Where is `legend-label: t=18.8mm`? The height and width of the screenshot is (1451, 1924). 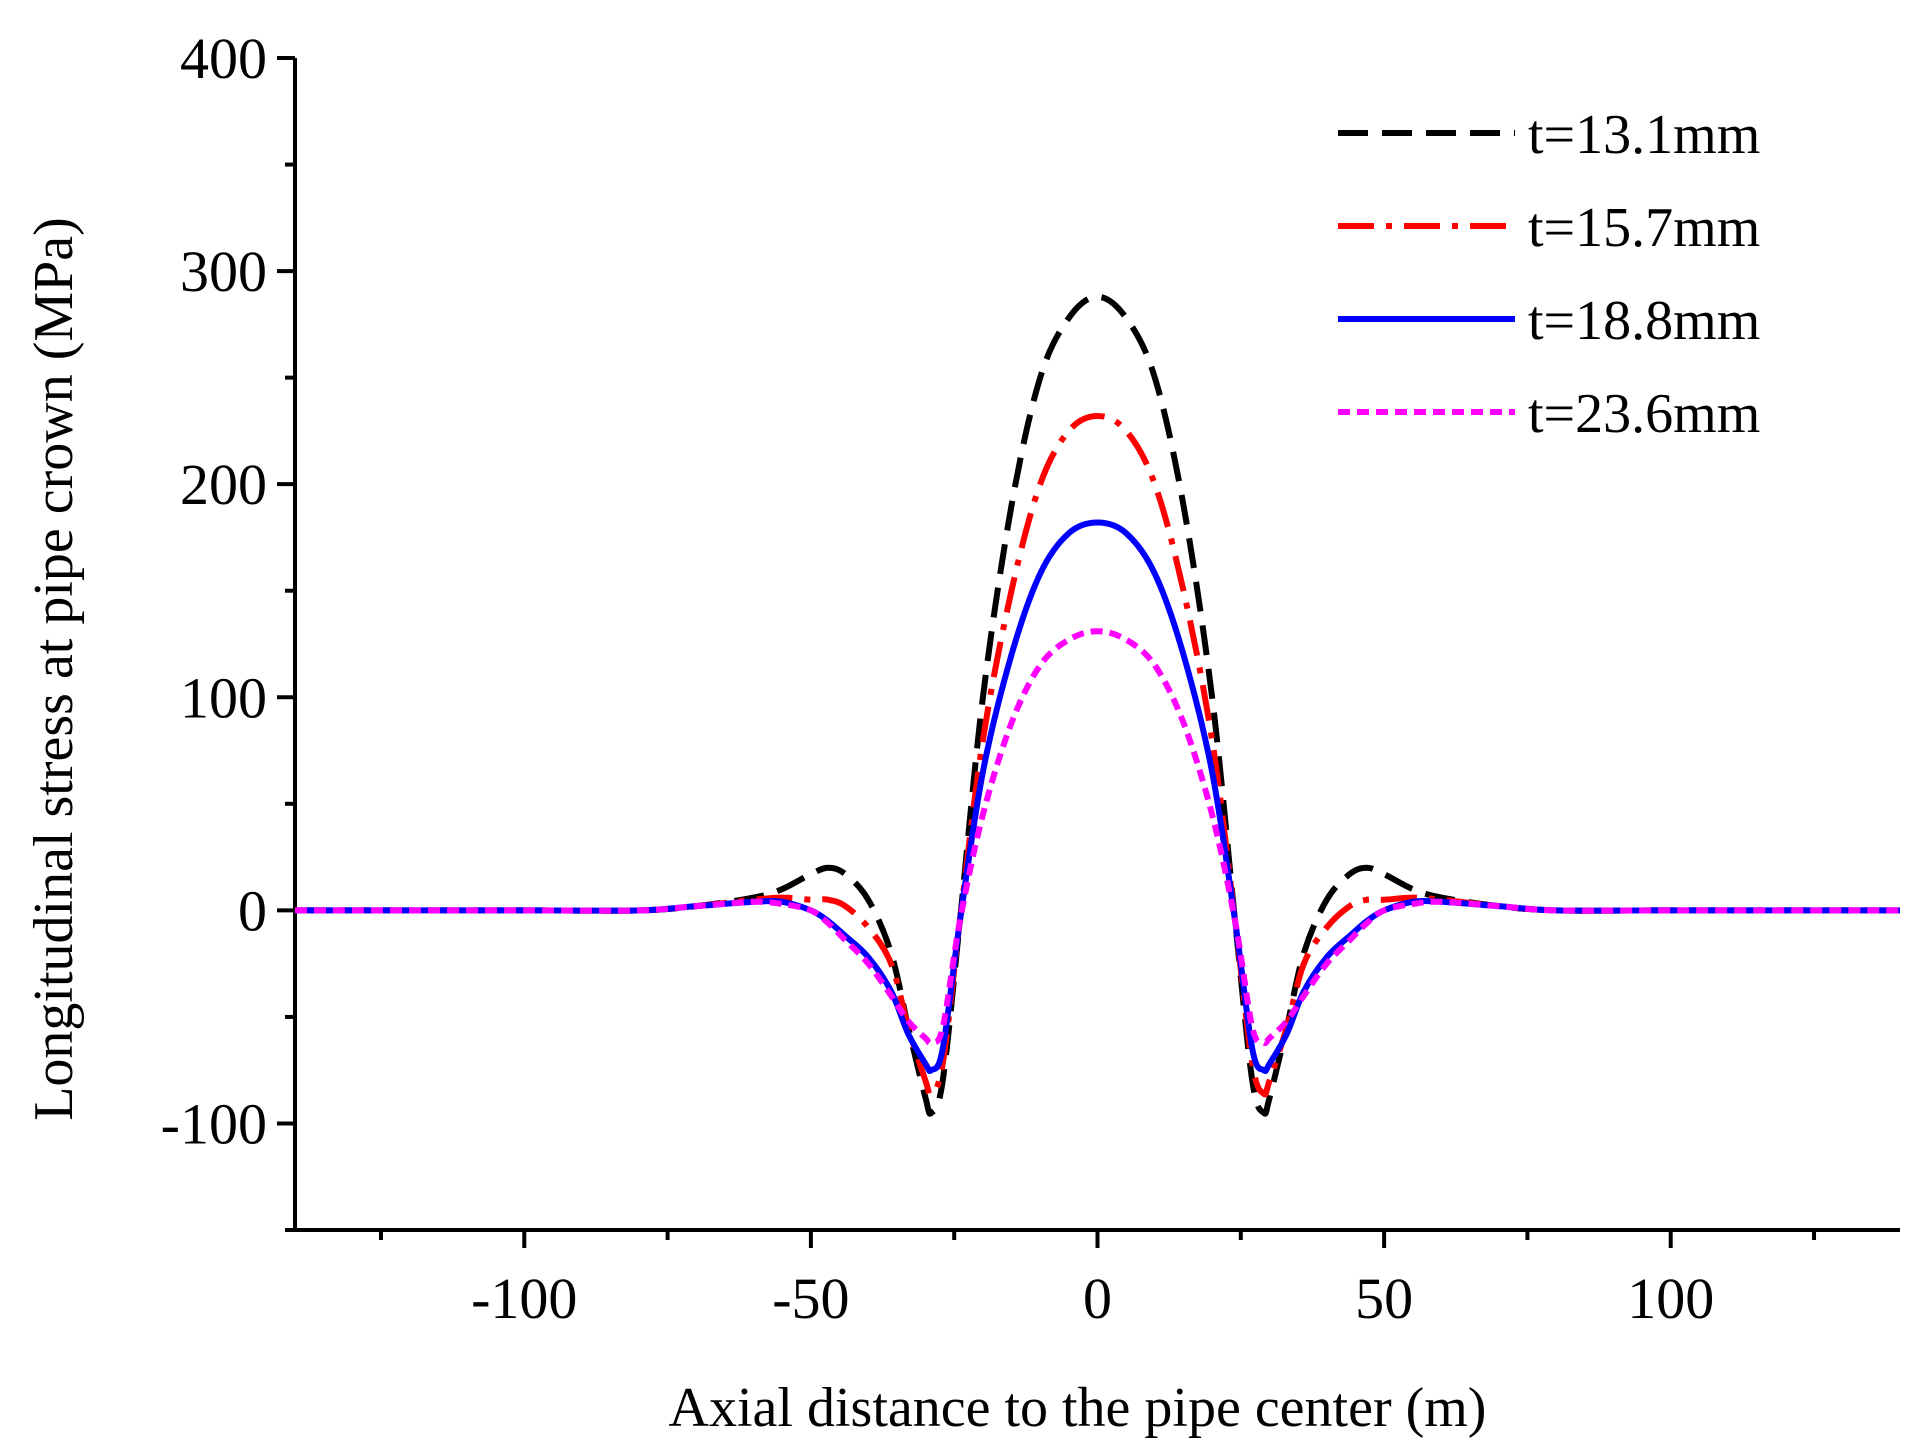
legend-label: t=18.8mm is located at coordinates (1644, 321).